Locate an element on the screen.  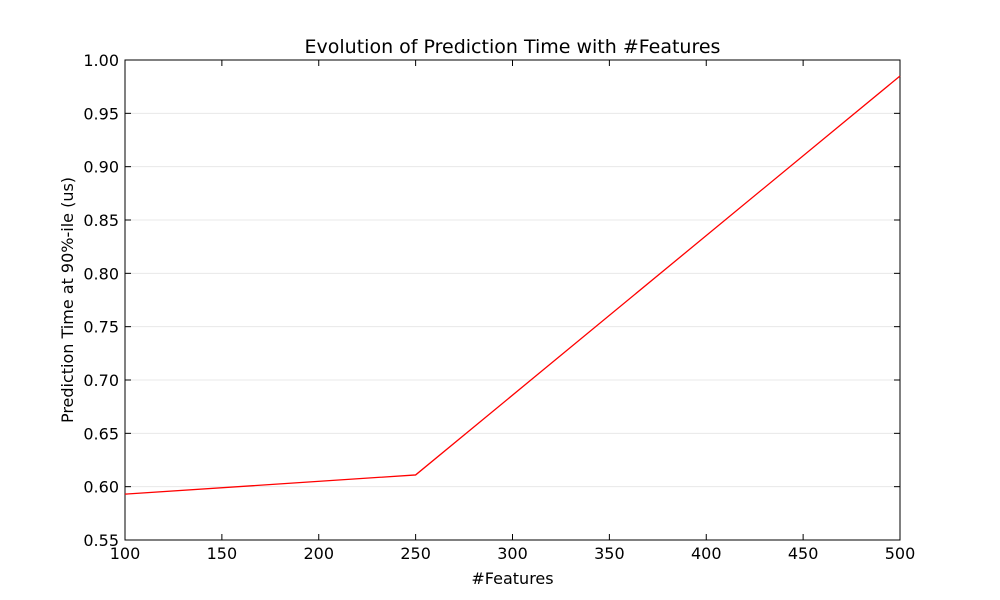
y-tick-label-0-85: 0.85 is located at coordinates (101, 220).